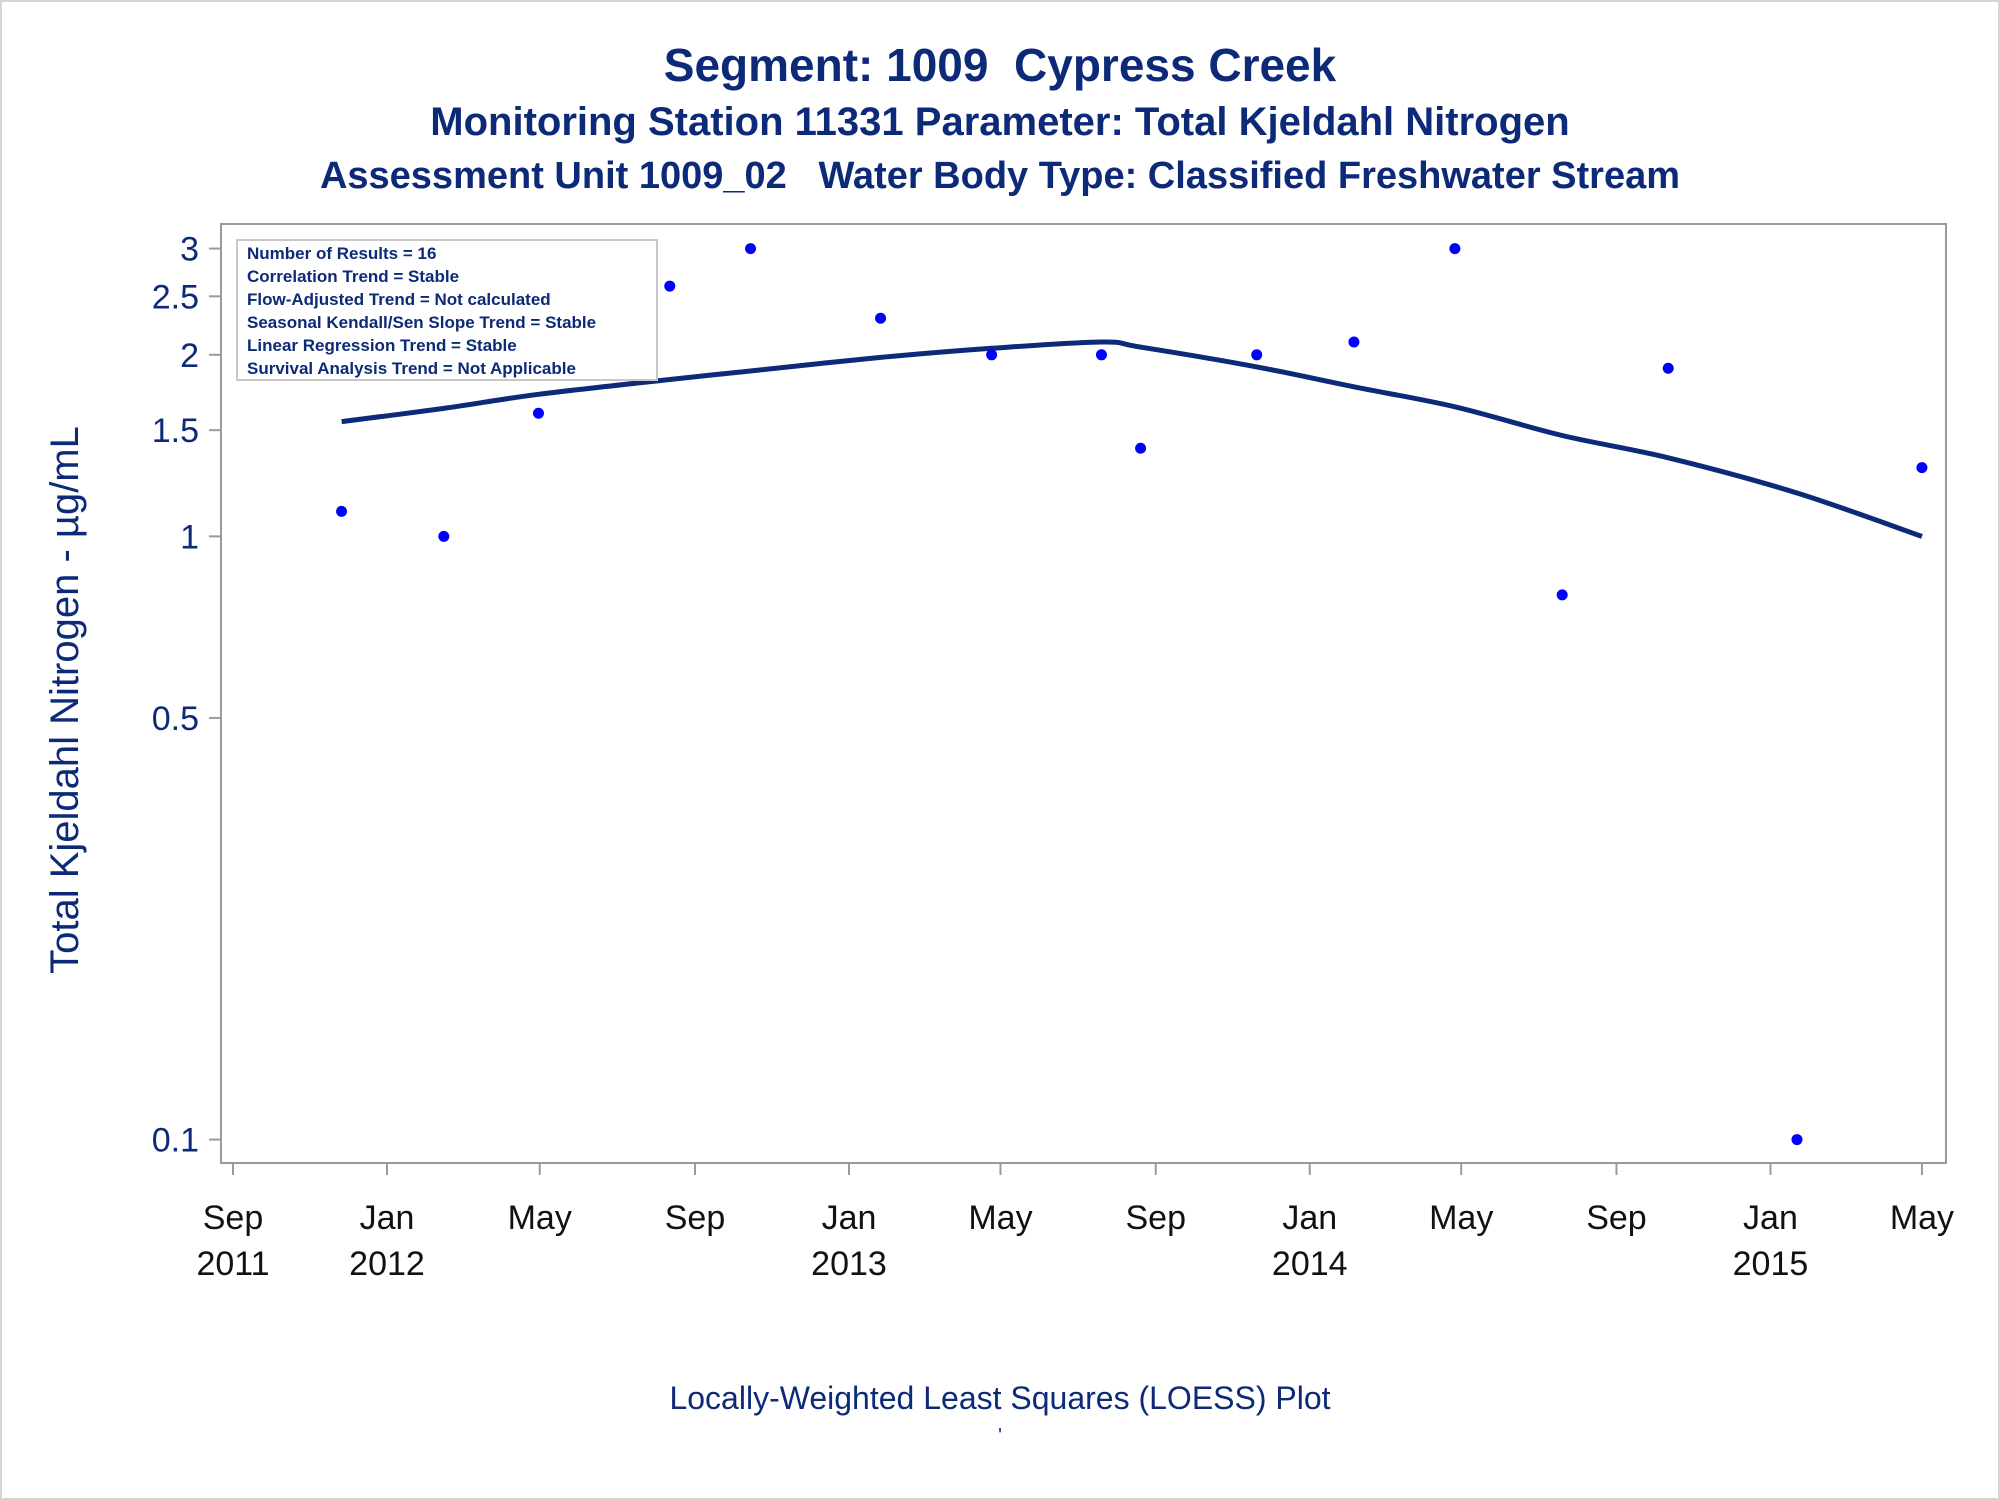 The image size is (2000, 1500). Describe the element at coordinates (175, 297) in the screenshot. I see `y-tick-label: 2.5` at that location.